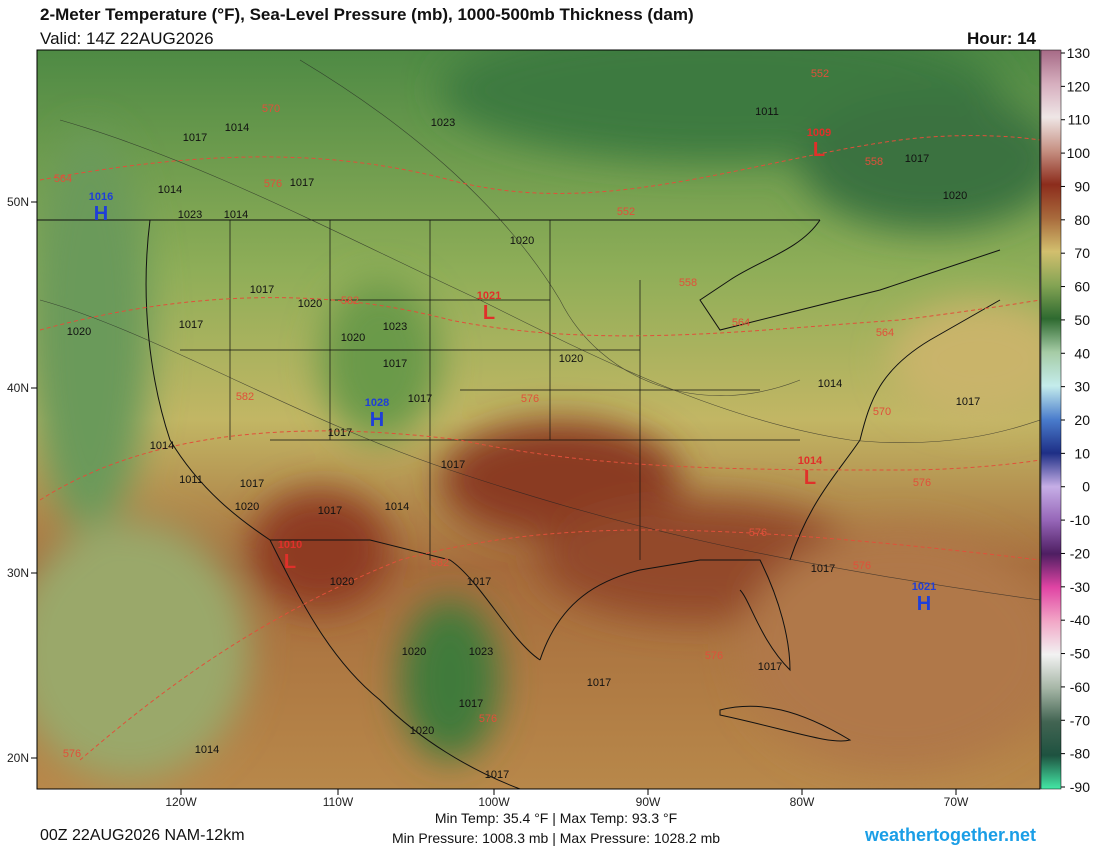  What do you see at coordinates (648, 802) in the screenshot?
I see `lon-label: 90W` at bounding box center [648, 802].